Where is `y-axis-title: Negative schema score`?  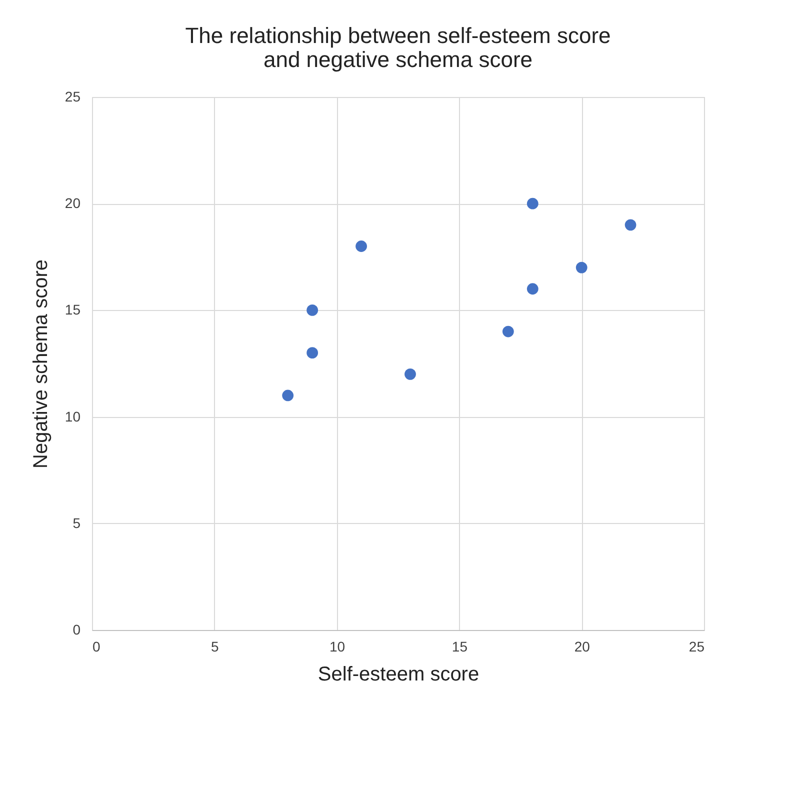 y-axis-title: Negative schema score is located at coordinates (41, 364).